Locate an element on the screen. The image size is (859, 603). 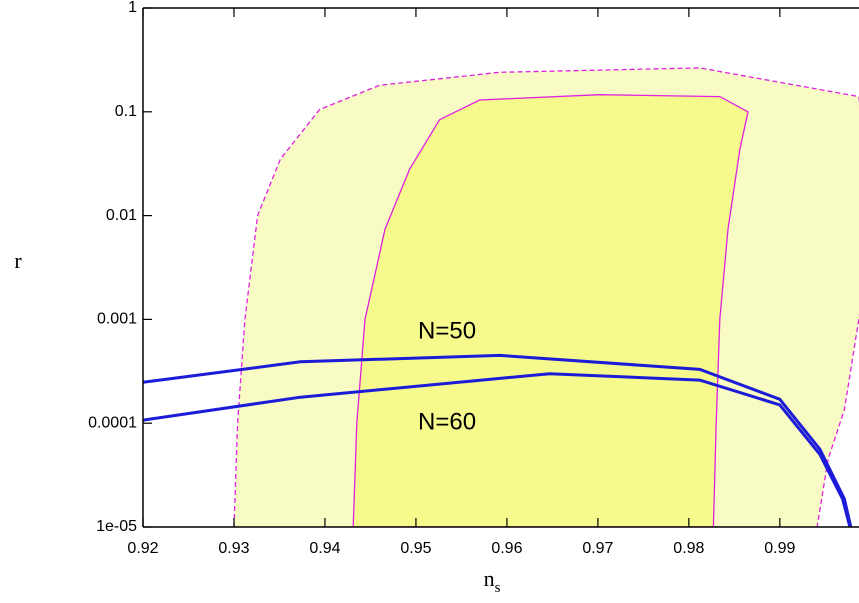
y-tick-label: 0.0001 is located at coordinates (112, 422).